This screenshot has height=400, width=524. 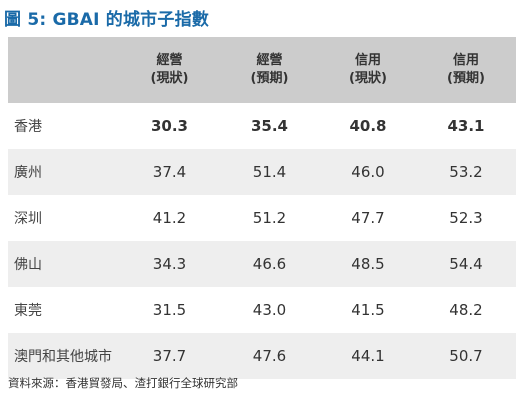 What do you see at coordinates (269, 310) in the screenshot?
I see `cell-value: 43.0` at bounding box center [269, 310].